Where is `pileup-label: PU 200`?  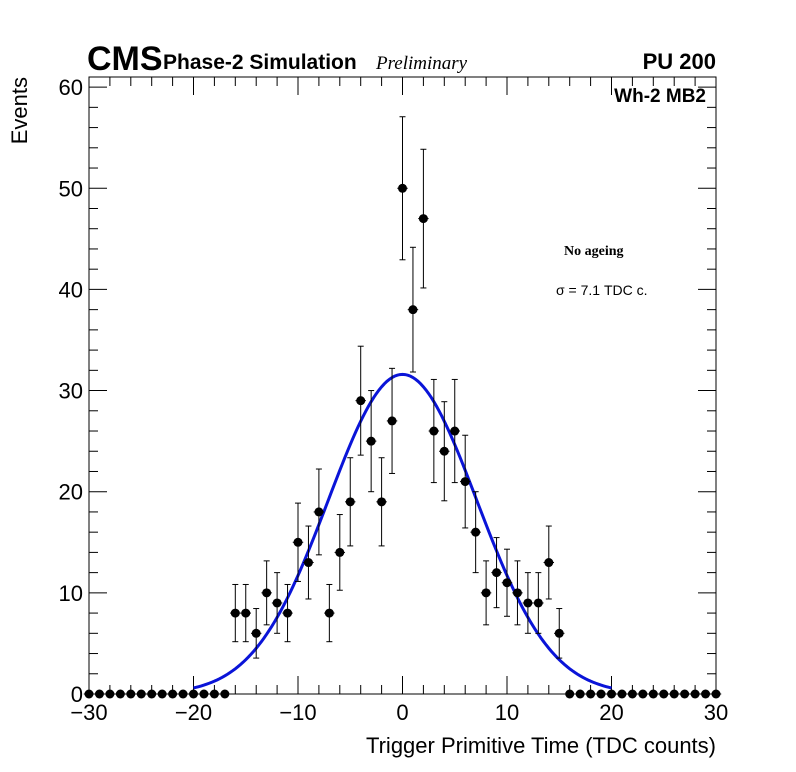
pileup-label: PU 200 is located at coordinates (679, 61).